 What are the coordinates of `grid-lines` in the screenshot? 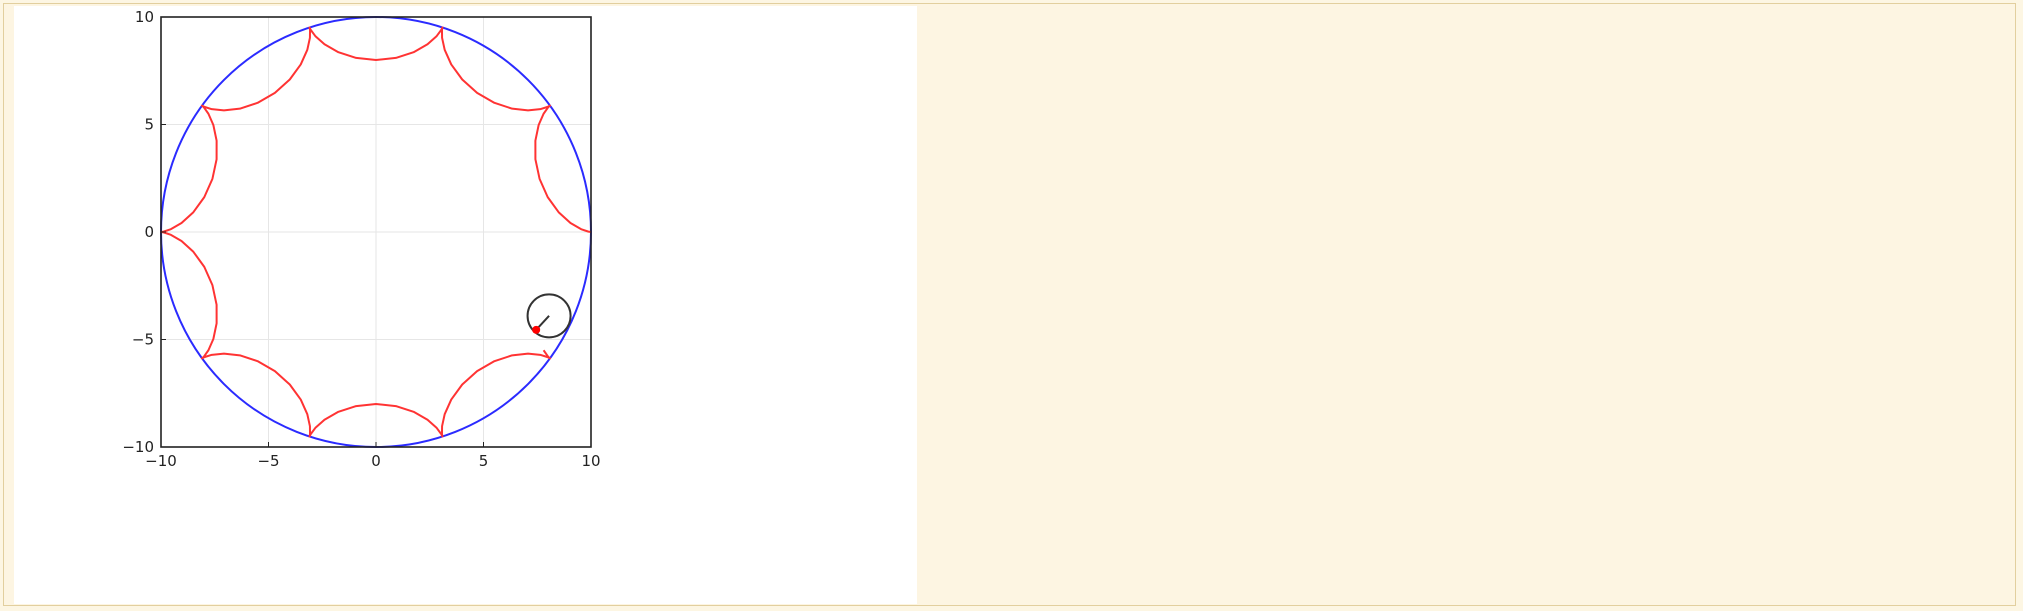 It's located at (376, 232).